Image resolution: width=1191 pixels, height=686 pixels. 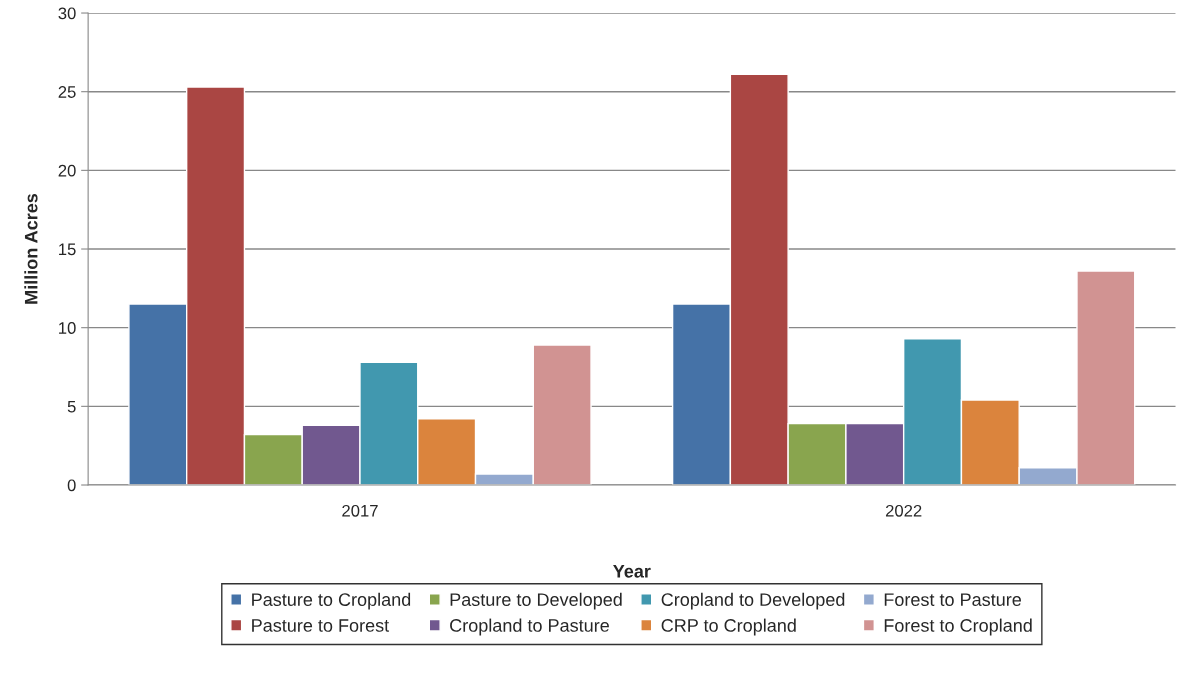 What do you see at coordinates (952, 599) in the screenshot?
I see `legend-label: Forest to Pasture` at bounding box center [952, 599].